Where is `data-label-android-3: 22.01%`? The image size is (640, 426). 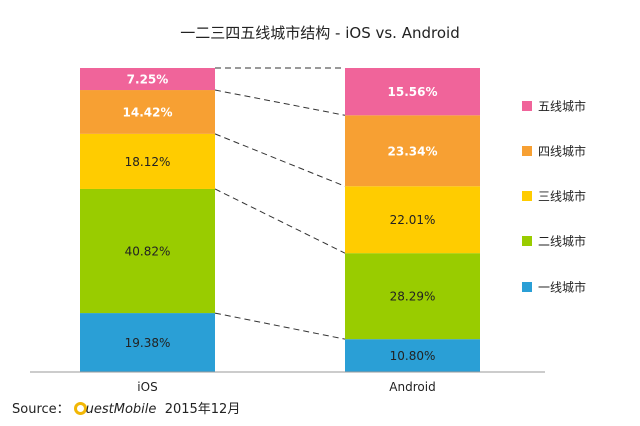 data-label-android-3: 22.01% is located at coordinates (413, 220).